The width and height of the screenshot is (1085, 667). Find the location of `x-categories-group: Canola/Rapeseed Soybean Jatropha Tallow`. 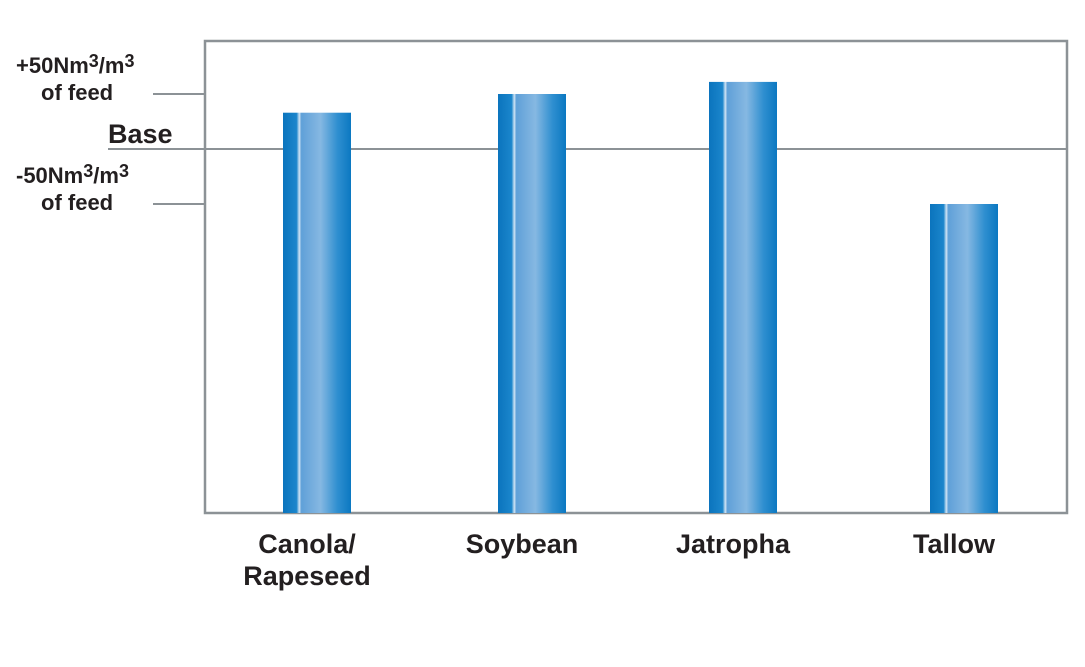

x-categories-group: Canola/Rapeseed Soybean Jatropha Tallow is located at coordinates (619, 560).